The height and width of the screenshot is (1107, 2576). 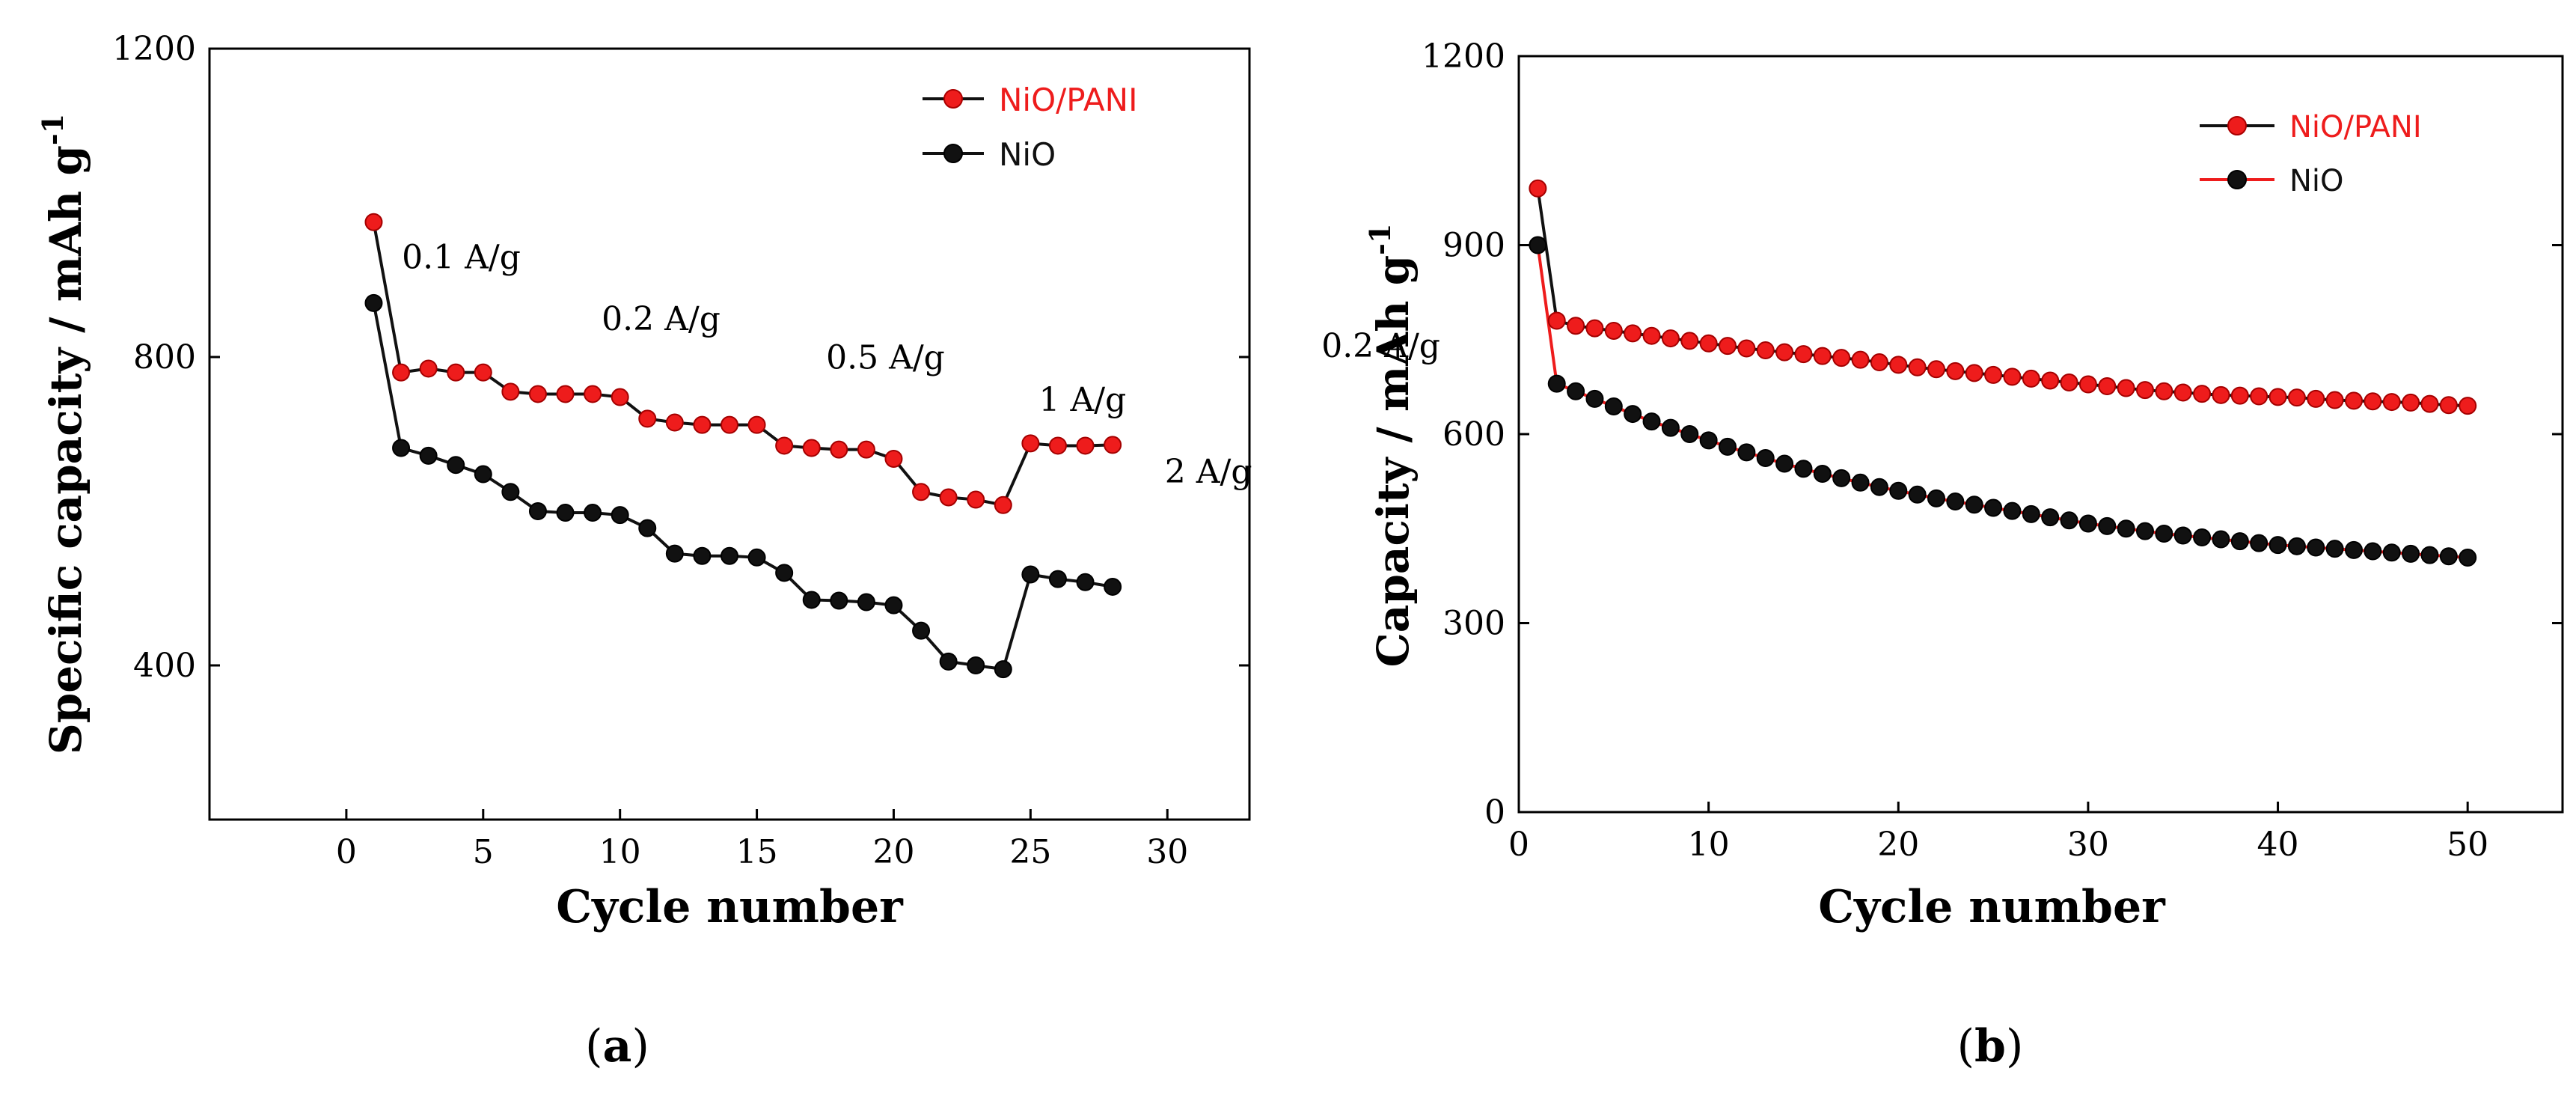 What do you see at coordinates (2467, 845) in the screenshot?
I see `panel-b-x-tick-label: 50` at bounding box center [2467, 845].